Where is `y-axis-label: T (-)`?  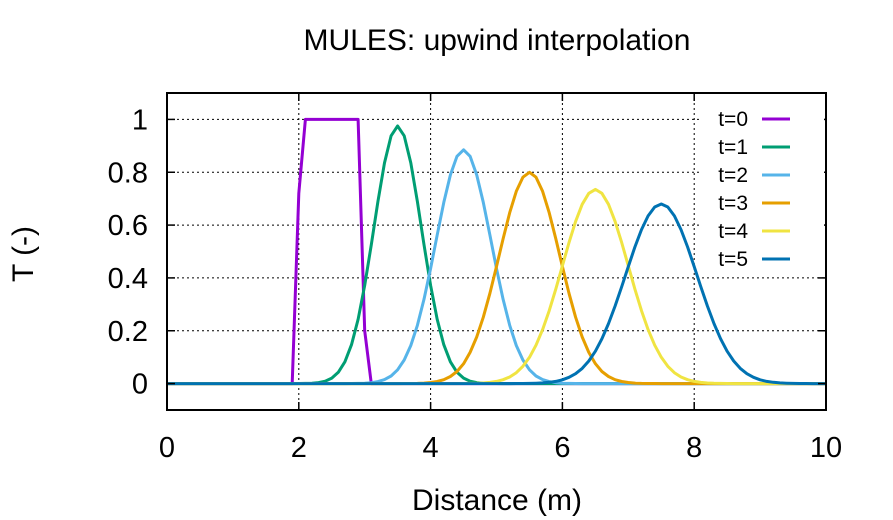
y-axis-label: T (-) is located at coordinates (23, 254).